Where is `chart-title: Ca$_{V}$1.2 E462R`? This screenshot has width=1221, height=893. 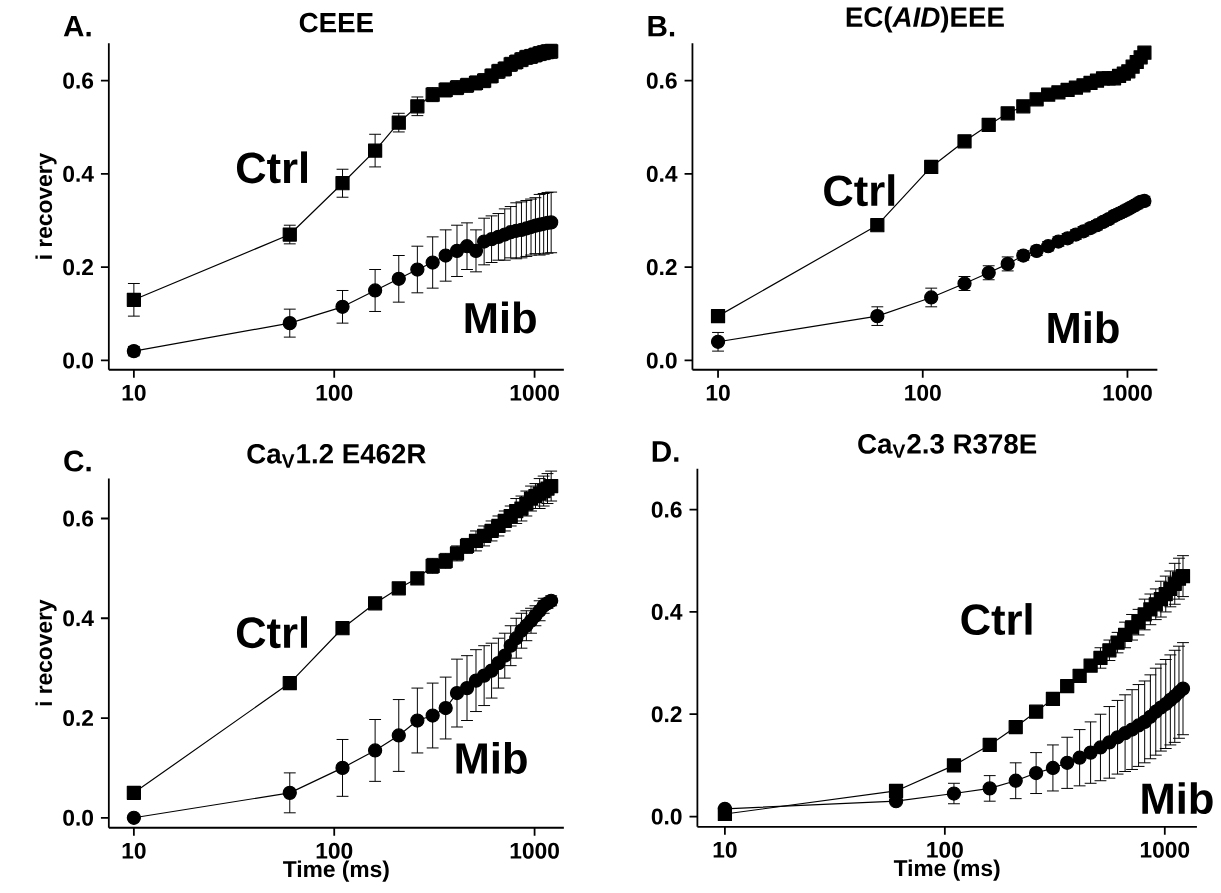
chart-title: Ca$_{V}$1.2 E462R is located at coordinates (336, 455).